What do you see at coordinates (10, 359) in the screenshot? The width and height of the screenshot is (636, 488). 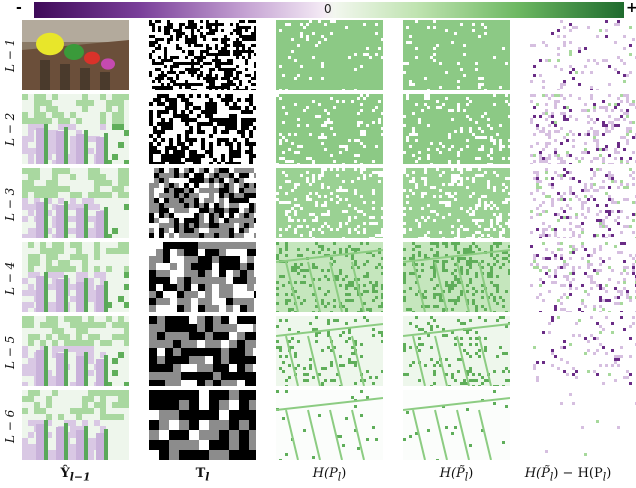 I see `row-label-5: L − 5` at bounding box center [10, 359].